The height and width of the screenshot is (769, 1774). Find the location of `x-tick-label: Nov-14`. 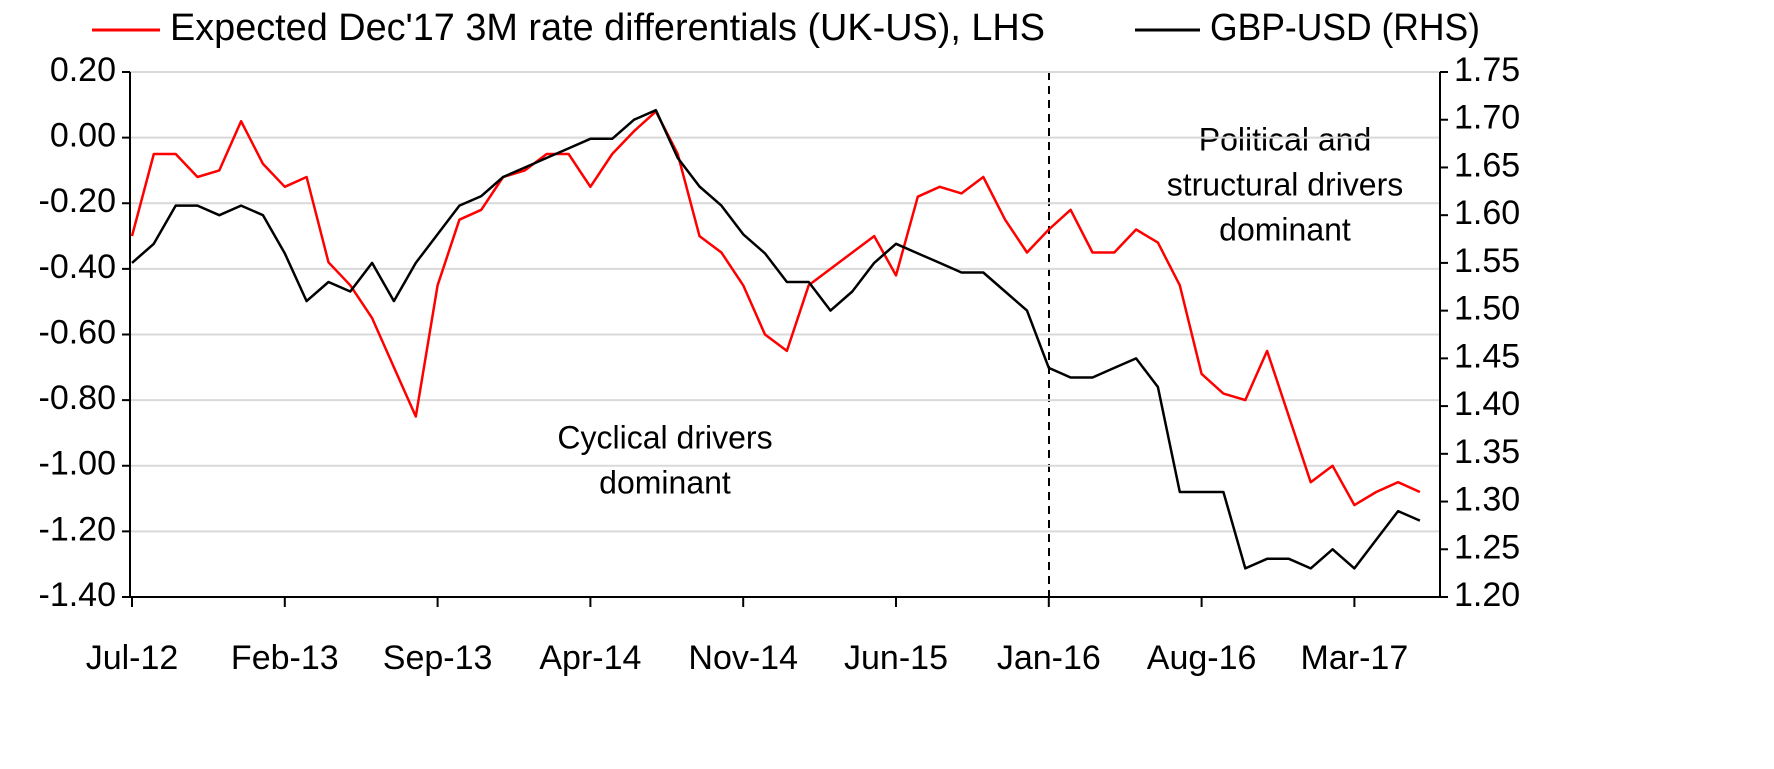

x-tick-label: Nov-14 is located at coordinates (743, 658).